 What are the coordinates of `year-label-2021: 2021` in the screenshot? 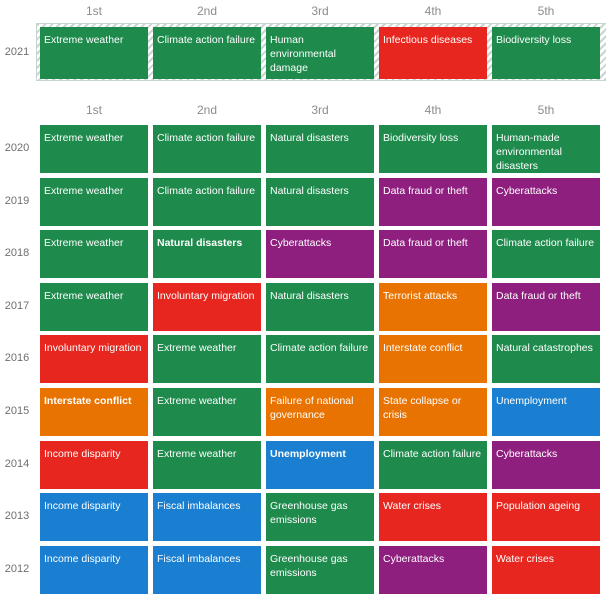 It's located at (17, 52).